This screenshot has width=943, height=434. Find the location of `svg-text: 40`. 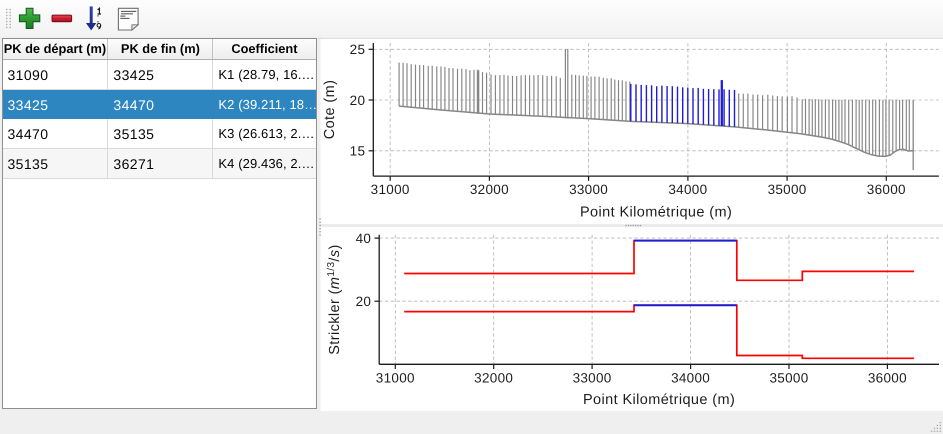

svg-text: 40 is located at coordinates (364, 238).